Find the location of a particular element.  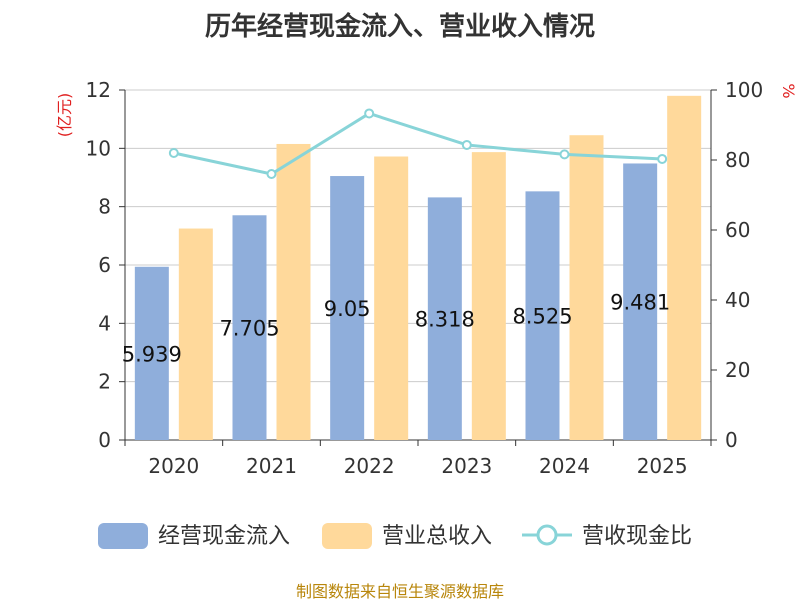

x-tick-label: 2023 is located at coordinates (466, 466).